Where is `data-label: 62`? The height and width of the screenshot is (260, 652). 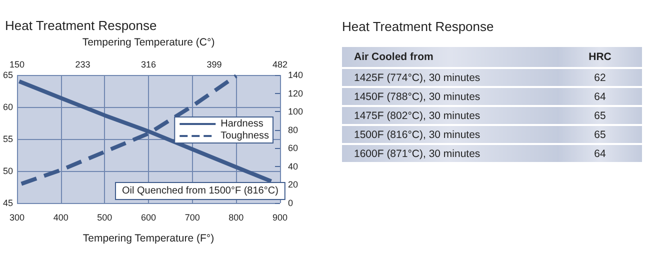
data-label: 62 is located at coordinates (600, 77).